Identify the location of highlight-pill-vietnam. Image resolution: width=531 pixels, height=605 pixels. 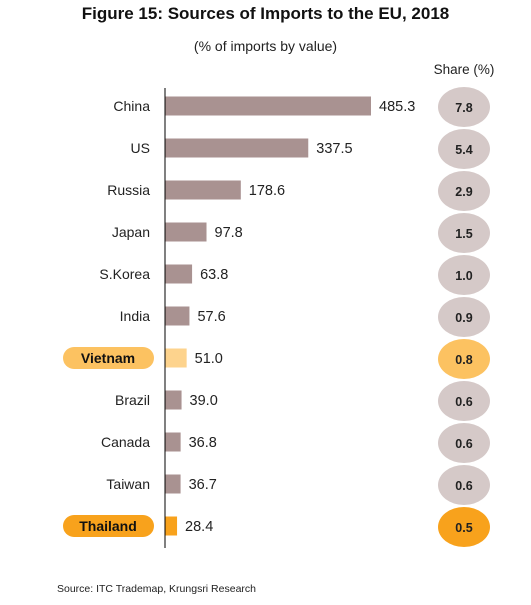
(108, 358).